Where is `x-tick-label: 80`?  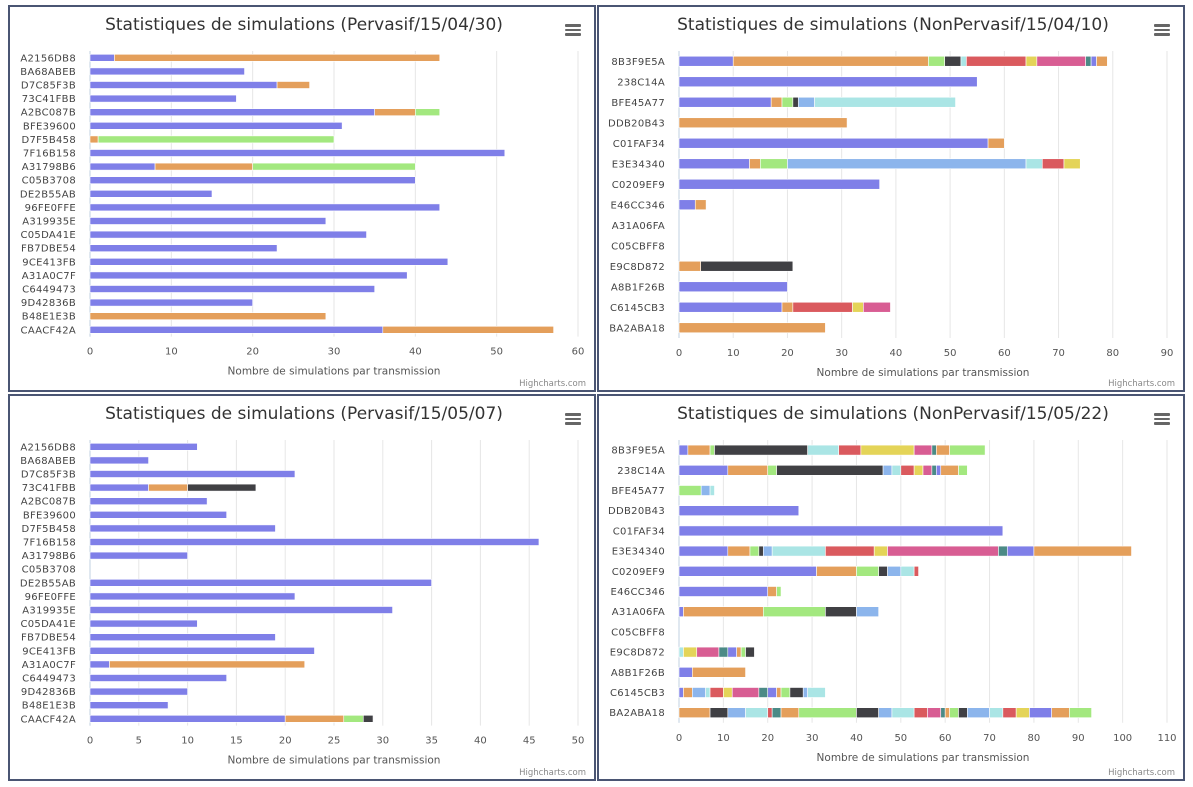
x-tick-label: 80 is located at coordinates (1112, 353).